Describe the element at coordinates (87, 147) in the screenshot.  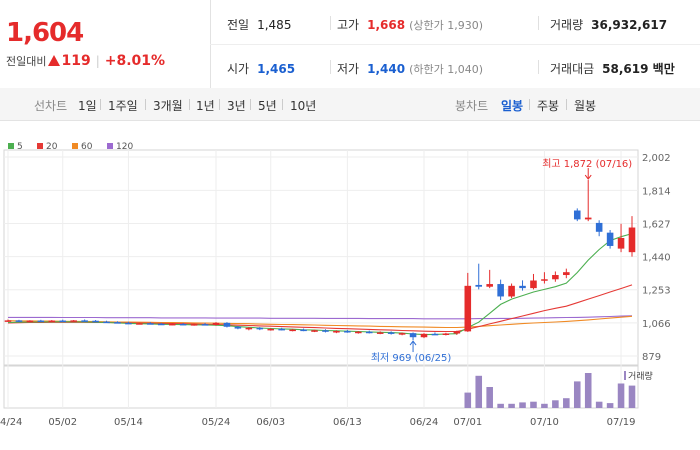
I see `legend-label: 60` at that location.